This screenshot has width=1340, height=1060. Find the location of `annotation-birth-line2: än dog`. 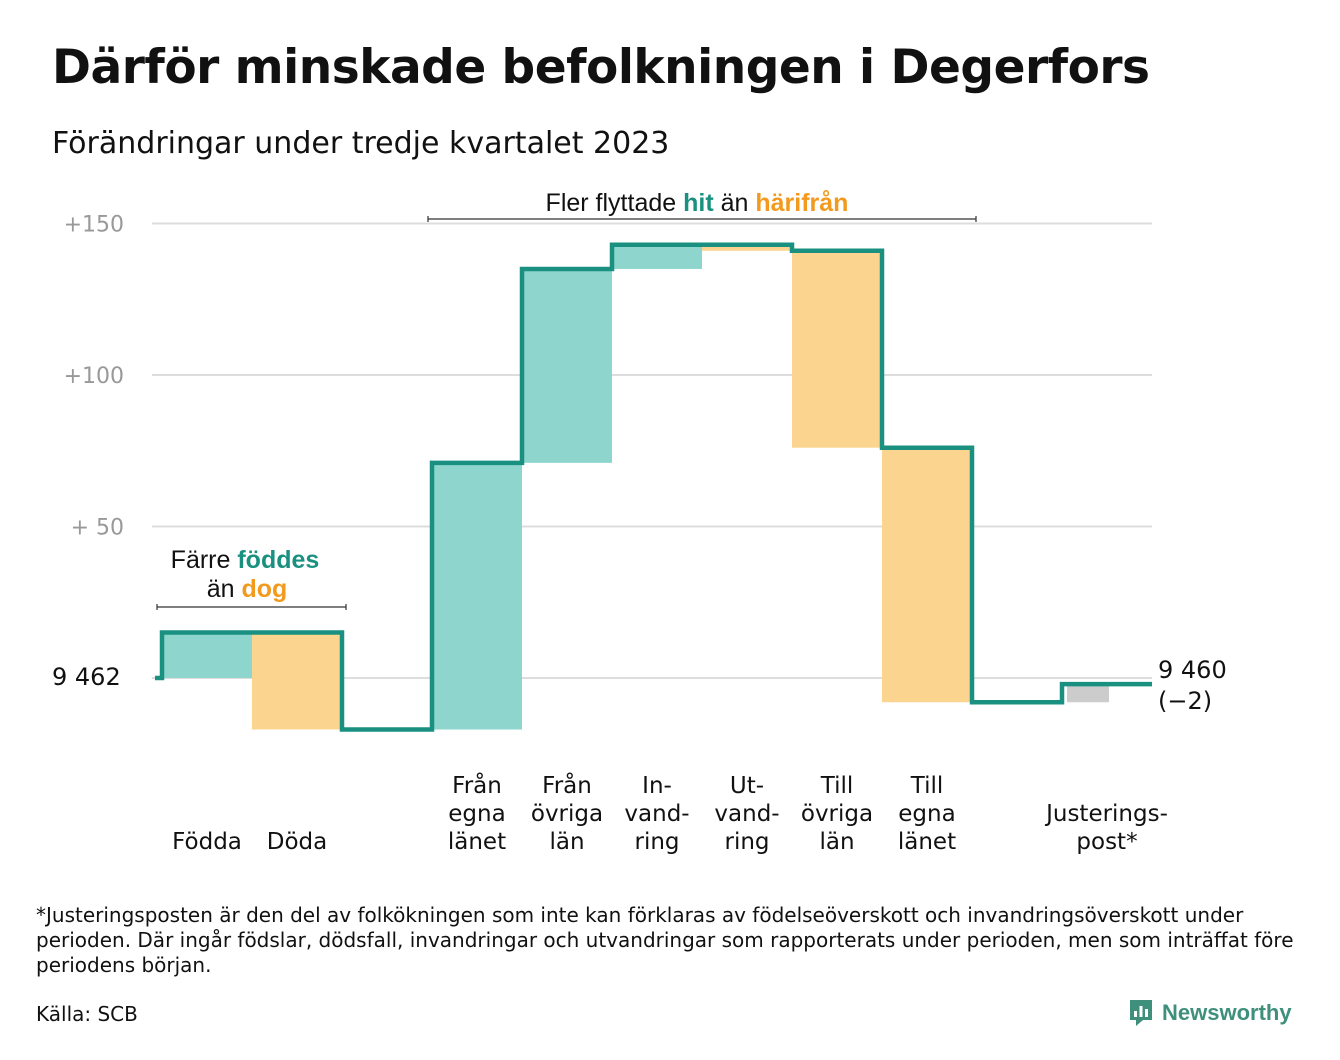

annotation-birth-line2: än dog is located at coordinates (247, 589).